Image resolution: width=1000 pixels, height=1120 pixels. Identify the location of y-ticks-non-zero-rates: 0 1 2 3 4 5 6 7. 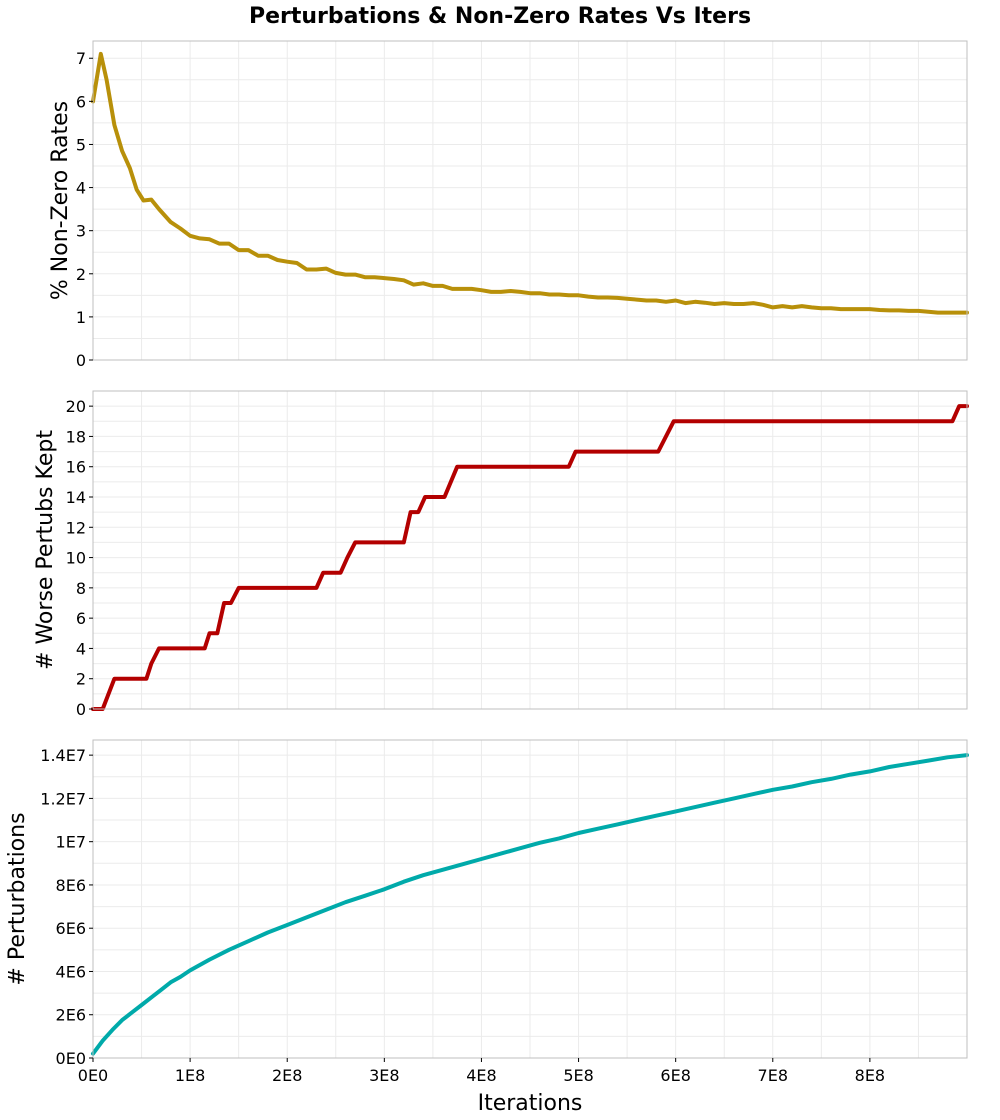
(84, 209).